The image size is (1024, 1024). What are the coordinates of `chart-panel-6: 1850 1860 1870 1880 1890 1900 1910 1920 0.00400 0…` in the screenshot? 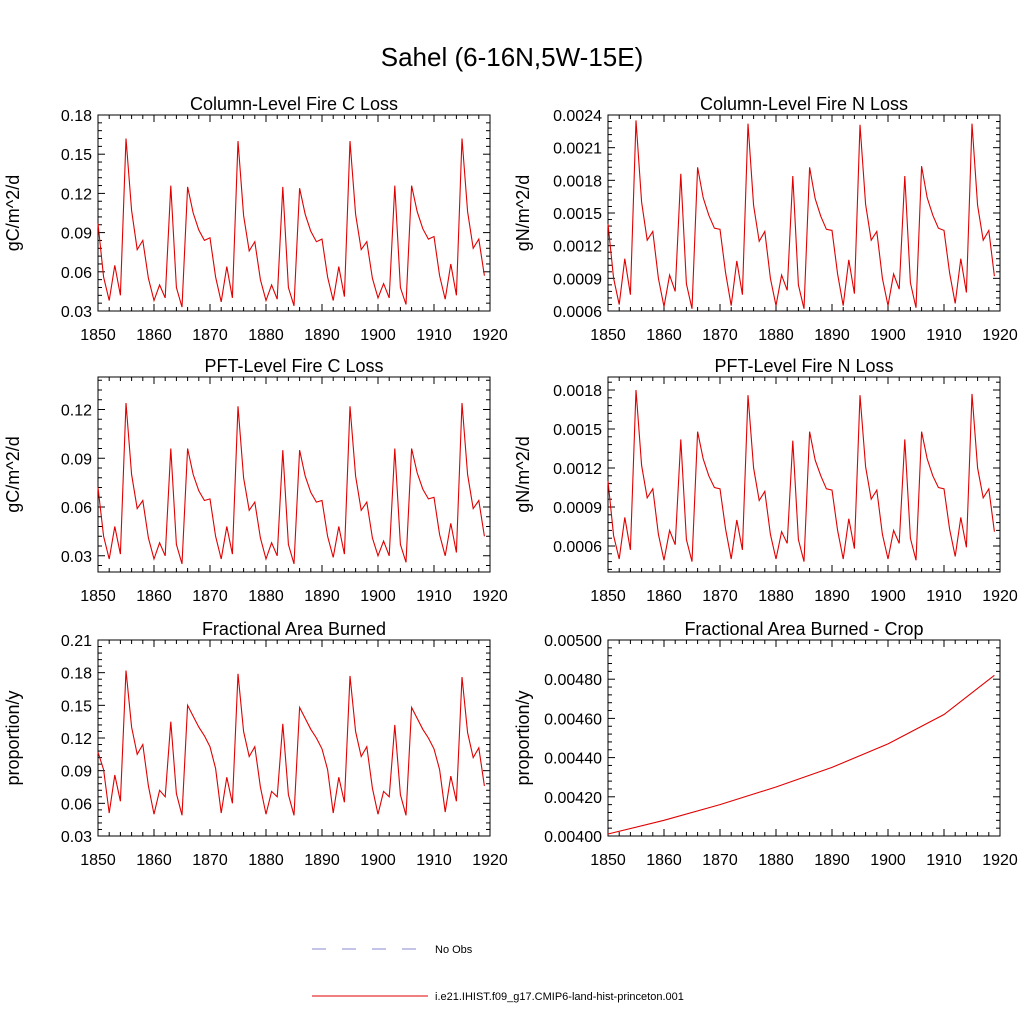 It's located at (765, 744).